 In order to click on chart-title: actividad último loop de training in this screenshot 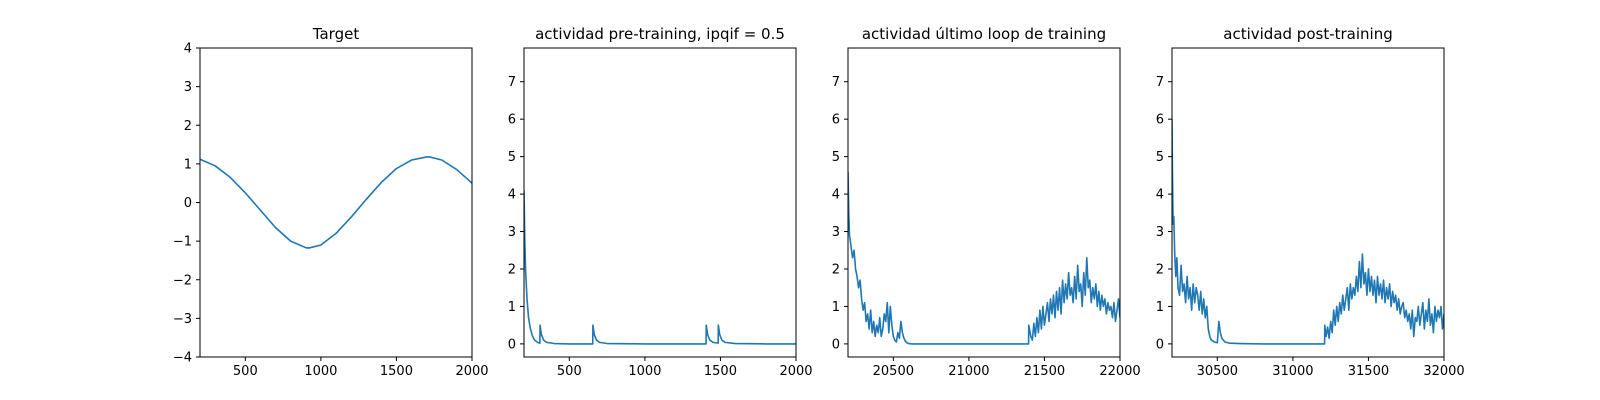, I will do `click(984, 34)`.